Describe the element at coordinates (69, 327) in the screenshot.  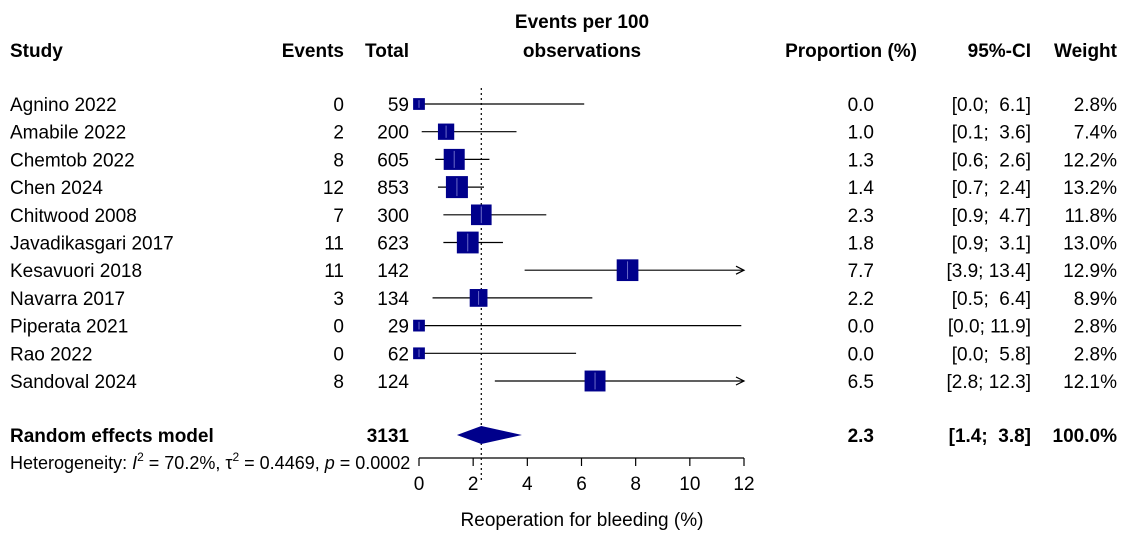
I see `study-name: Piperata 2021` at that location.